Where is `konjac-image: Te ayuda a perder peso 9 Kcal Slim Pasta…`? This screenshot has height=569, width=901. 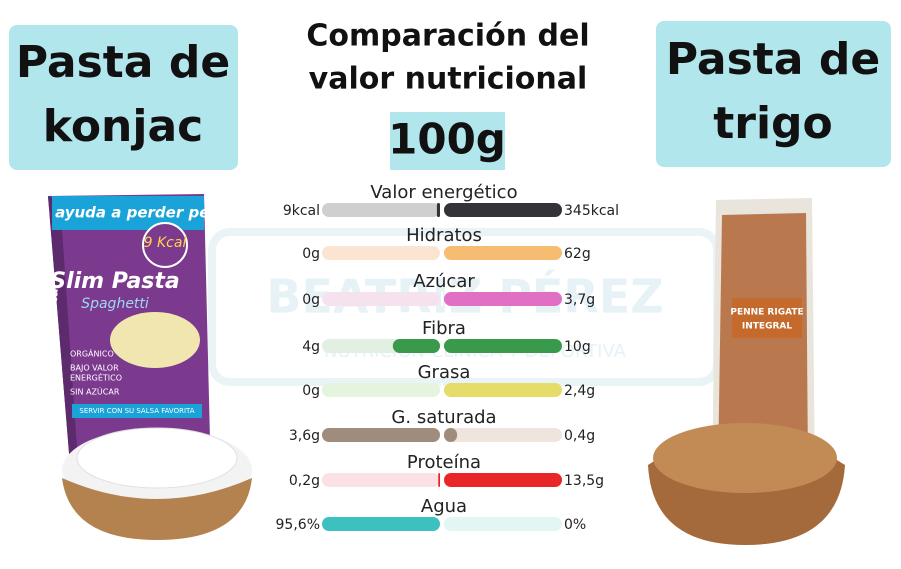 konjac-image: Te ayuda a perder peso 9 Kcal Slim Pasta… is located at coordinates (141, 367).